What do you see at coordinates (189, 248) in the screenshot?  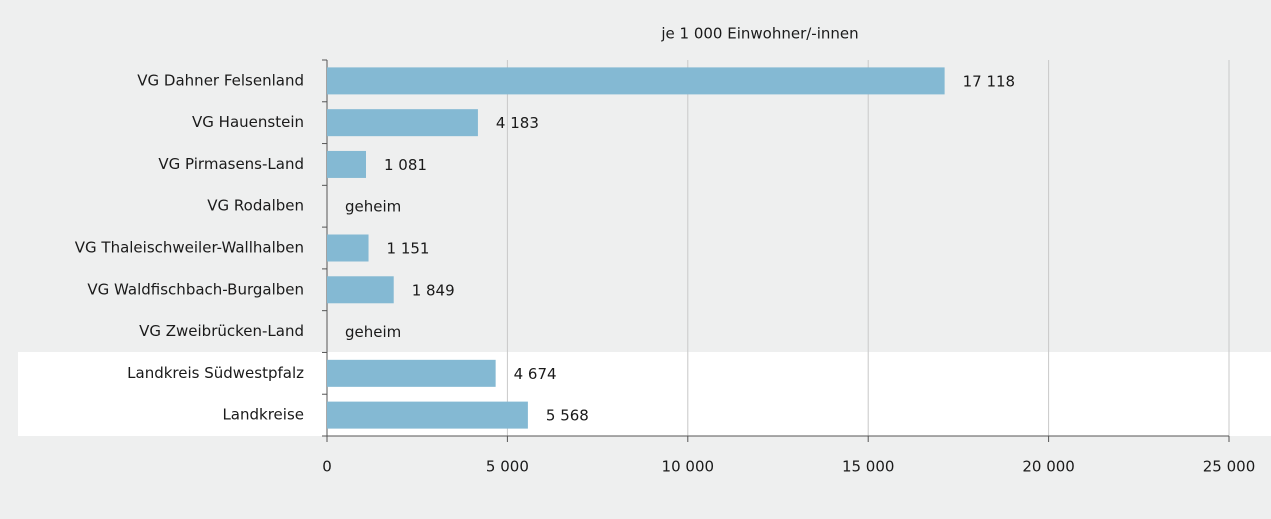 I see `y-tick-label: VG Thaleischweiler-Wallhalben` at bounding box center [189, 248].